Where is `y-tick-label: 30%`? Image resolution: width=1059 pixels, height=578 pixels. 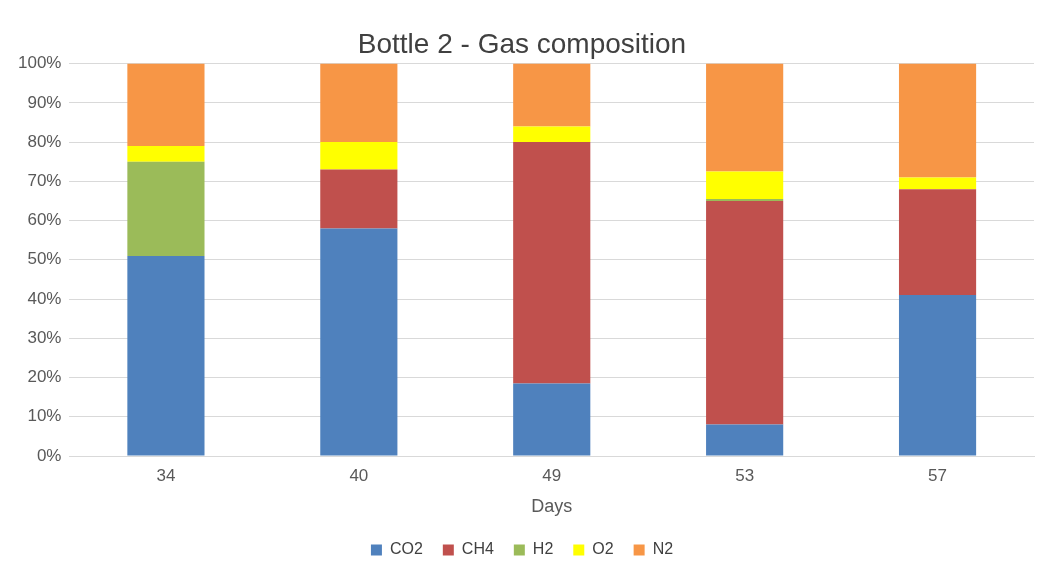
y-tick-label: 30% is located at coordinates (44, 337).